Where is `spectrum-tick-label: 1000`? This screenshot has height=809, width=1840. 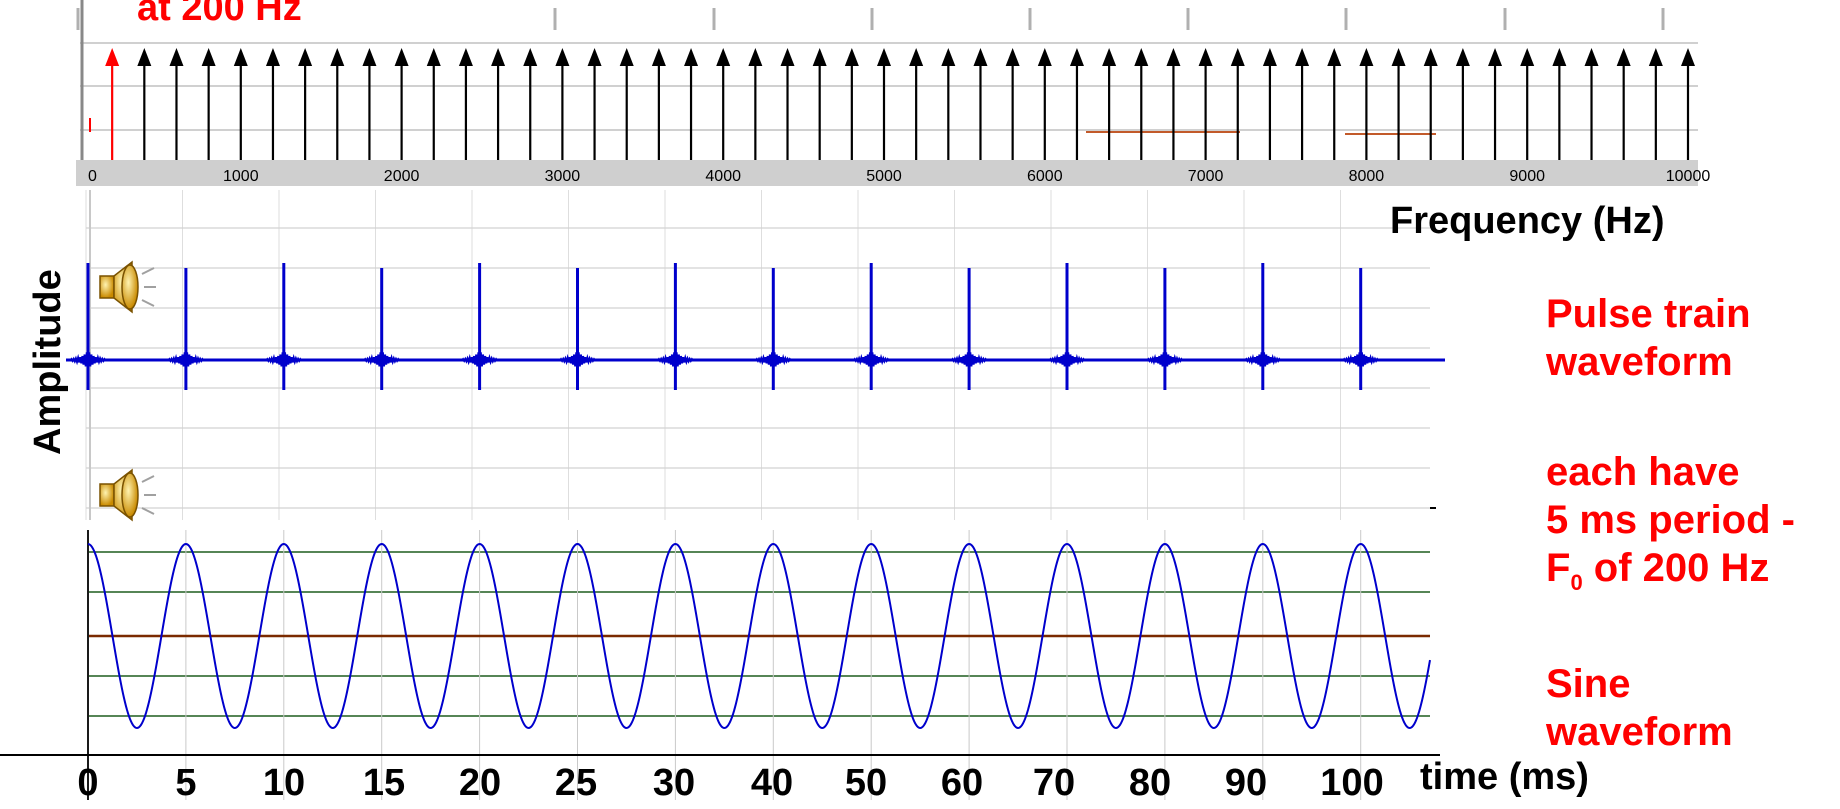 spectrum-tick-label: 1000 is located at coordinates (241, 176).